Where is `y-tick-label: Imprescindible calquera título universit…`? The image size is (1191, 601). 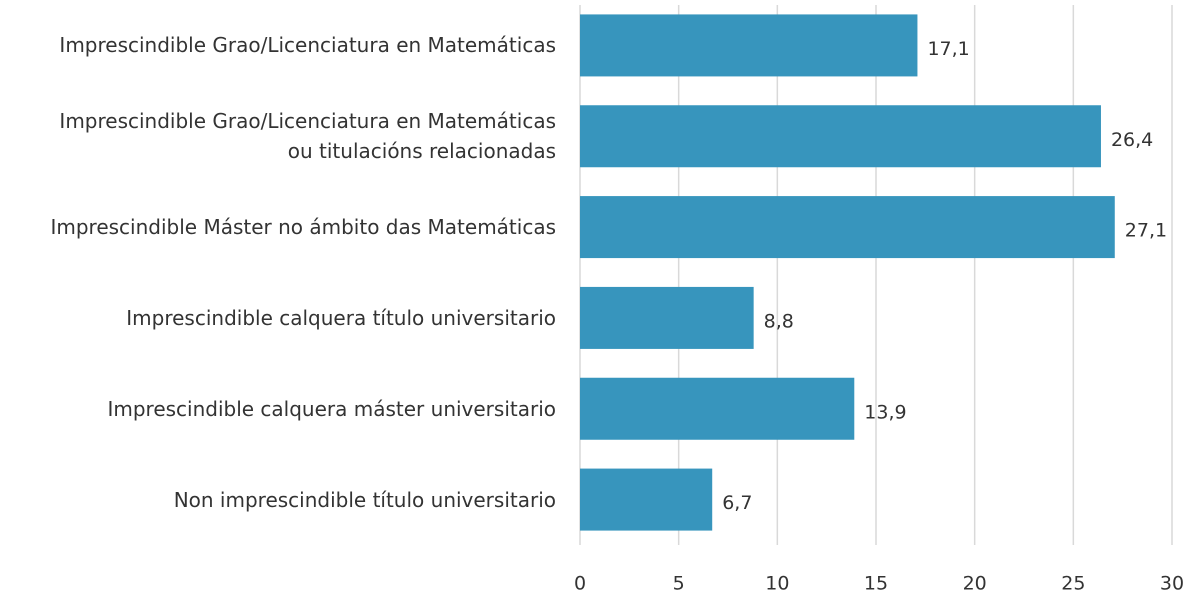 y-tick-label: Imprescindible calquera título universit… is located at coordinates (341, 317).